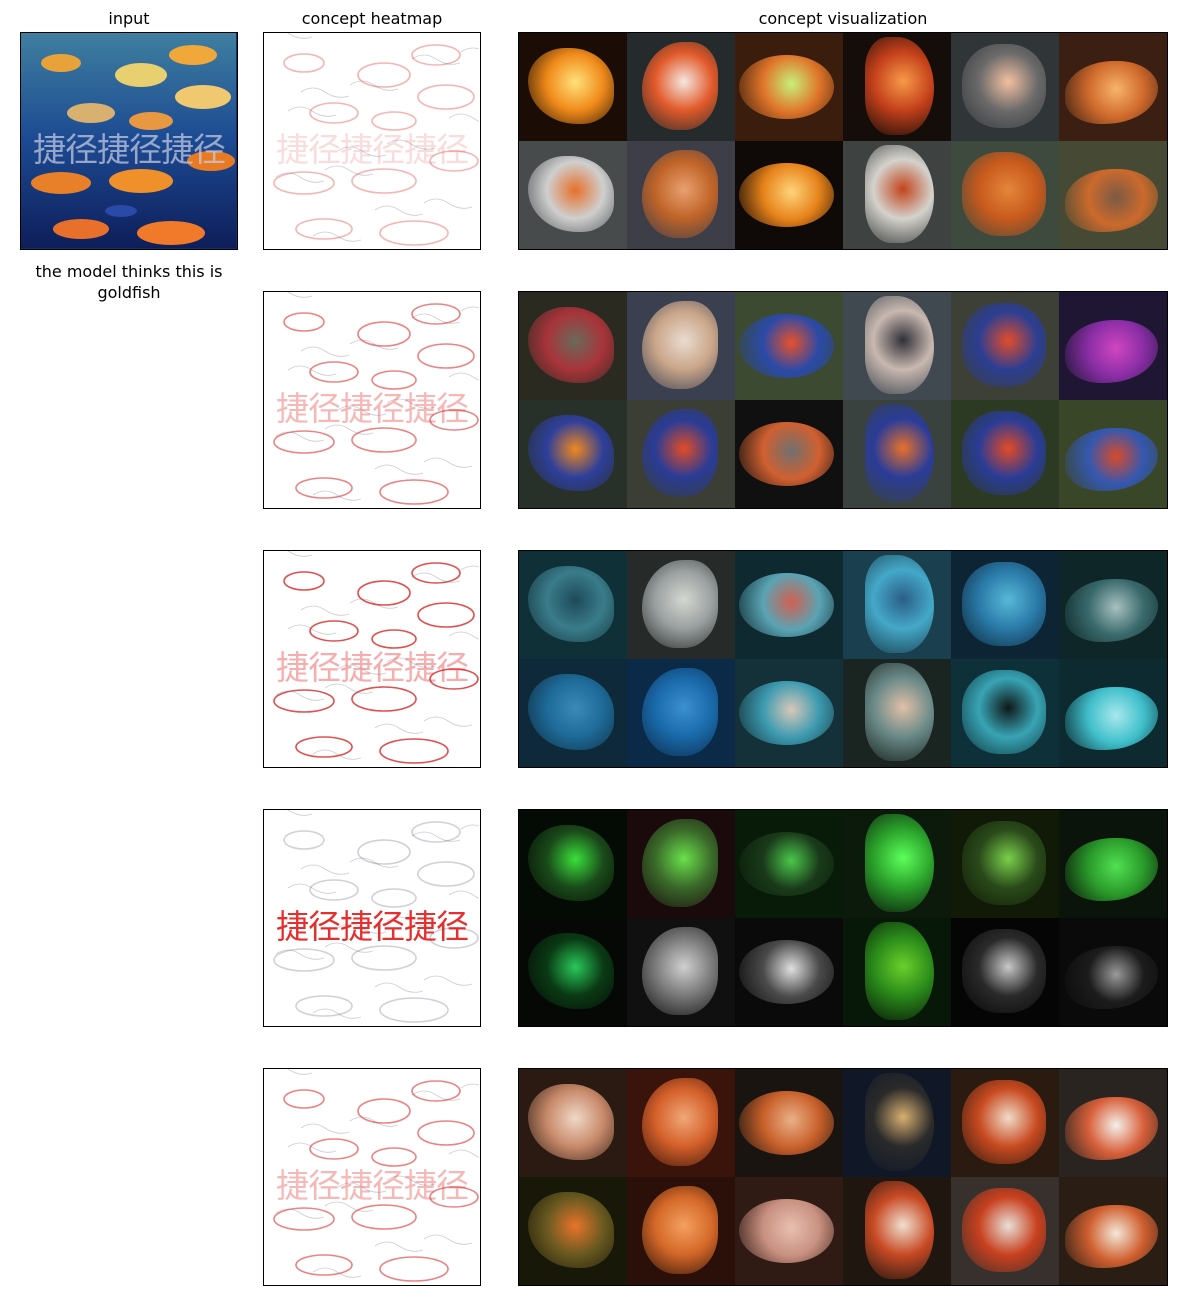 Image resolution: width=1200 pixels, height=1300 pixels. I want to click on visualization-column-header: concept visualization, so click(843, 18).